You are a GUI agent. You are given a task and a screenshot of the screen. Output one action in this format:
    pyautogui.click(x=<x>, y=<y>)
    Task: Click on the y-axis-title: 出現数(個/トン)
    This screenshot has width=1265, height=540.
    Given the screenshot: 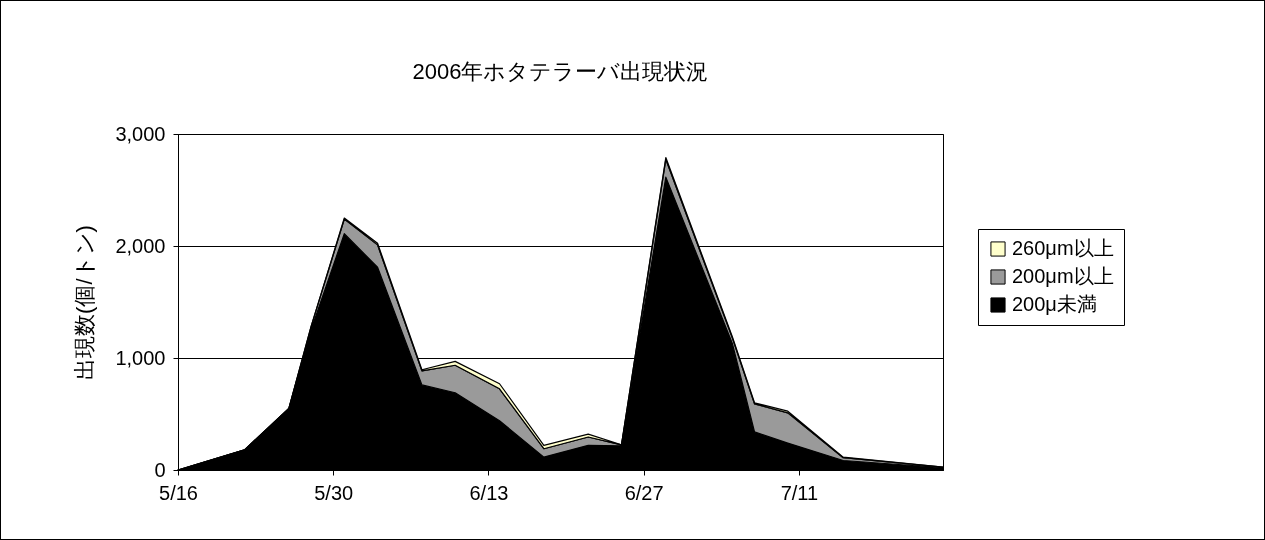 What is the action you would take?
    pyautogui.click(x=85, y=302)
    